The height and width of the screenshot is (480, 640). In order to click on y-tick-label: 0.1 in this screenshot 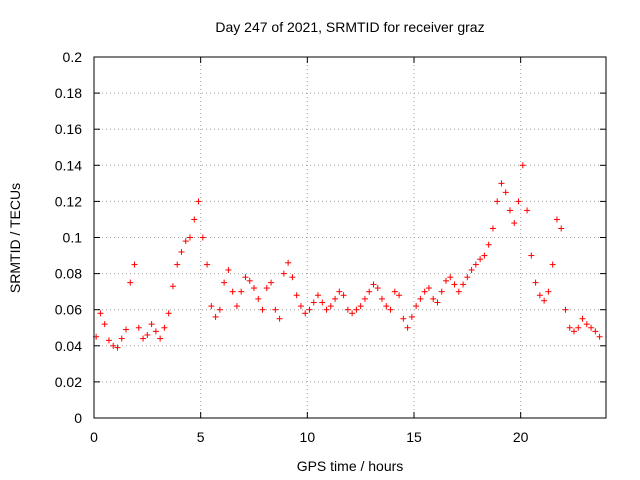, I will do `click(73, 238)`.